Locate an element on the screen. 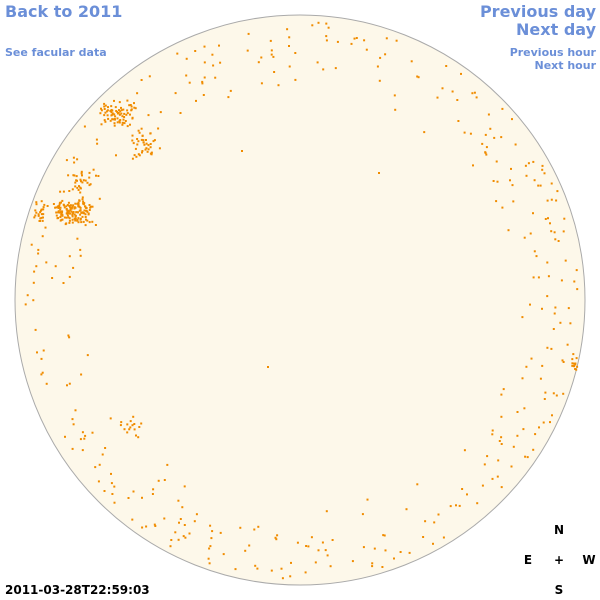 The height and width of the screenshot is (600, 600). compass-north: N is located at coordinates (559, 530).